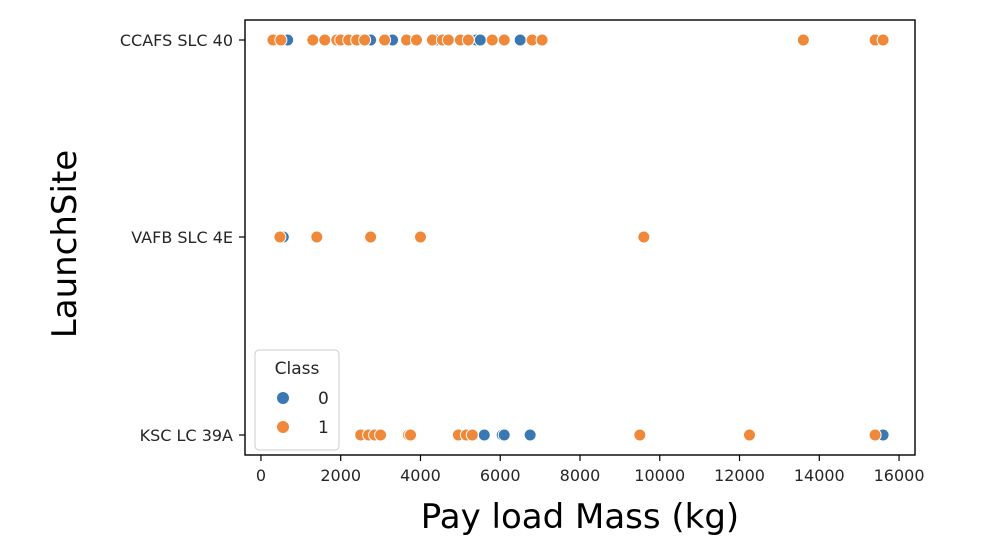 Image resolution: width=1000 pixels, height=560 pixels. I want to click on legend-box, so click(297, 400).